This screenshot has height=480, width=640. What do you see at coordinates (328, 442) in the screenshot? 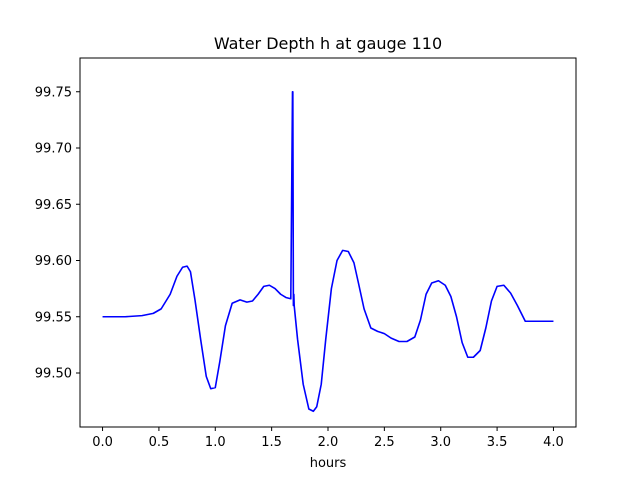
I see `x-tick-label: 2.0` at bounding box center [328, 442].